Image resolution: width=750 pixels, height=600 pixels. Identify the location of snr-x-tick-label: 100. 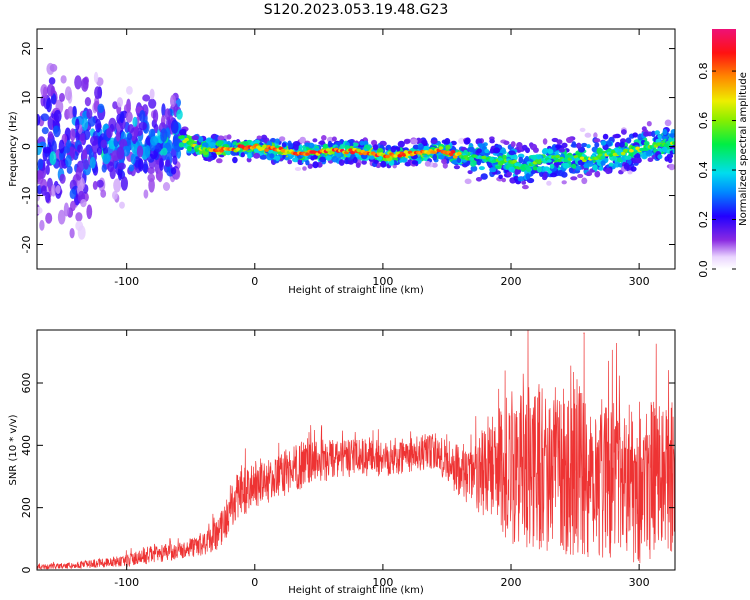
(382, 582).